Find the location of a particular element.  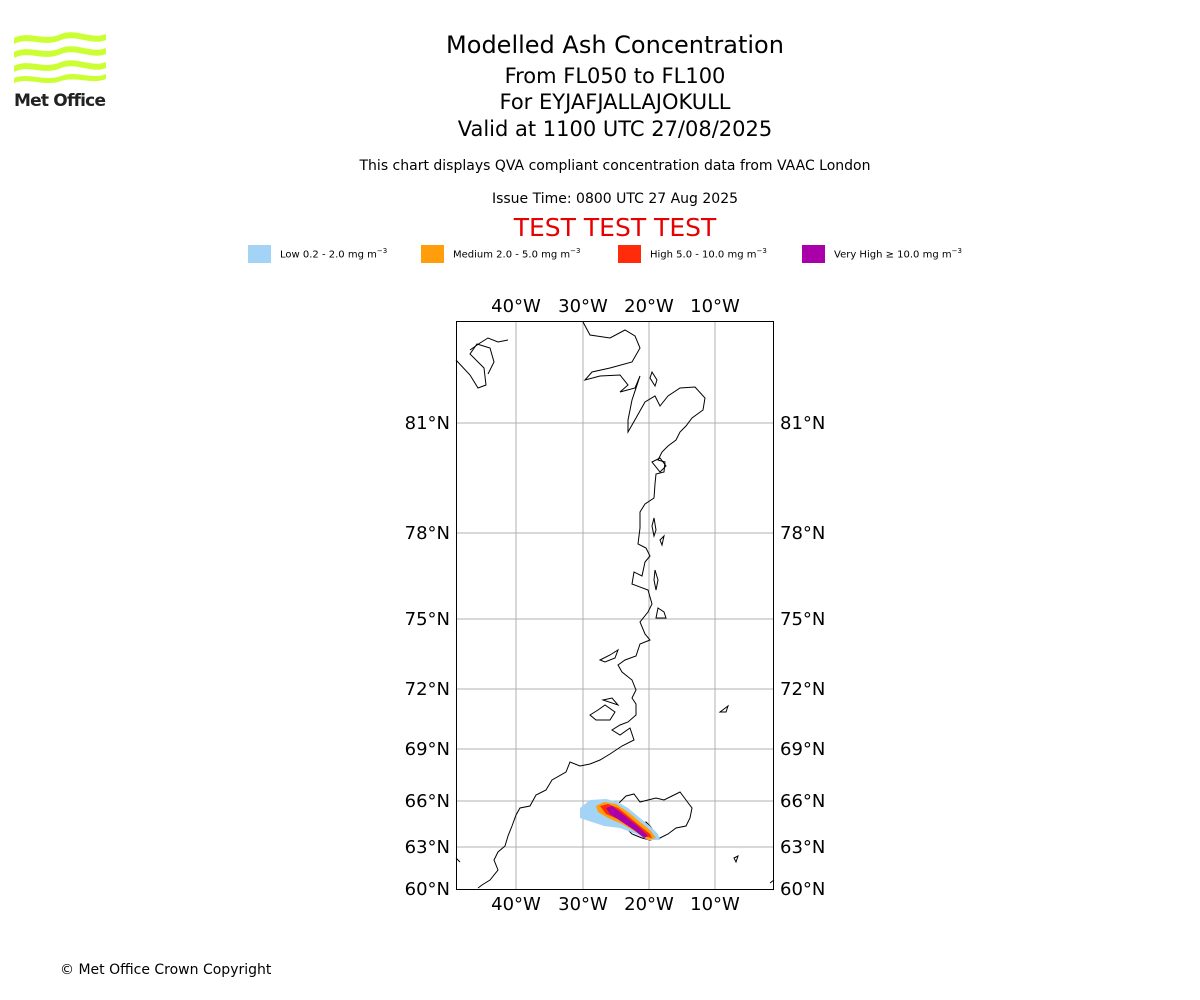

lon-label-bottom-20w: 20°W is located at coordinates (649, 904).